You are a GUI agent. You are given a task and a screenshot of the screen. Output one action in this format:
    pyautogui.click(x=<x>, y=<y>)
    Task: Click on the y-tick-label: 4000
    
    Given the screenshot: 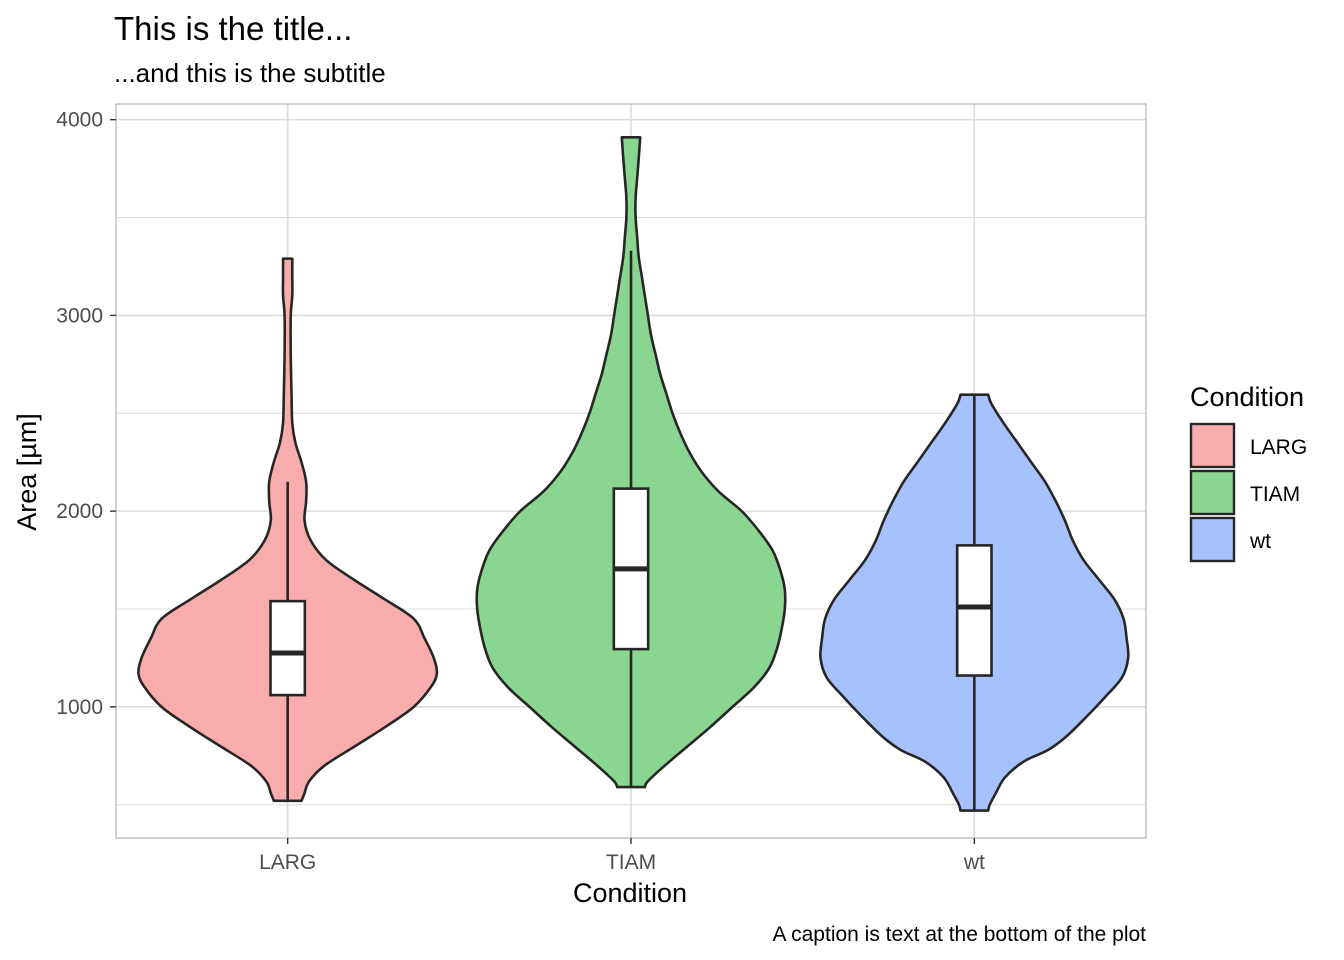 What is the action you would take?
    pyautogui.click(x=79, y=120)
    